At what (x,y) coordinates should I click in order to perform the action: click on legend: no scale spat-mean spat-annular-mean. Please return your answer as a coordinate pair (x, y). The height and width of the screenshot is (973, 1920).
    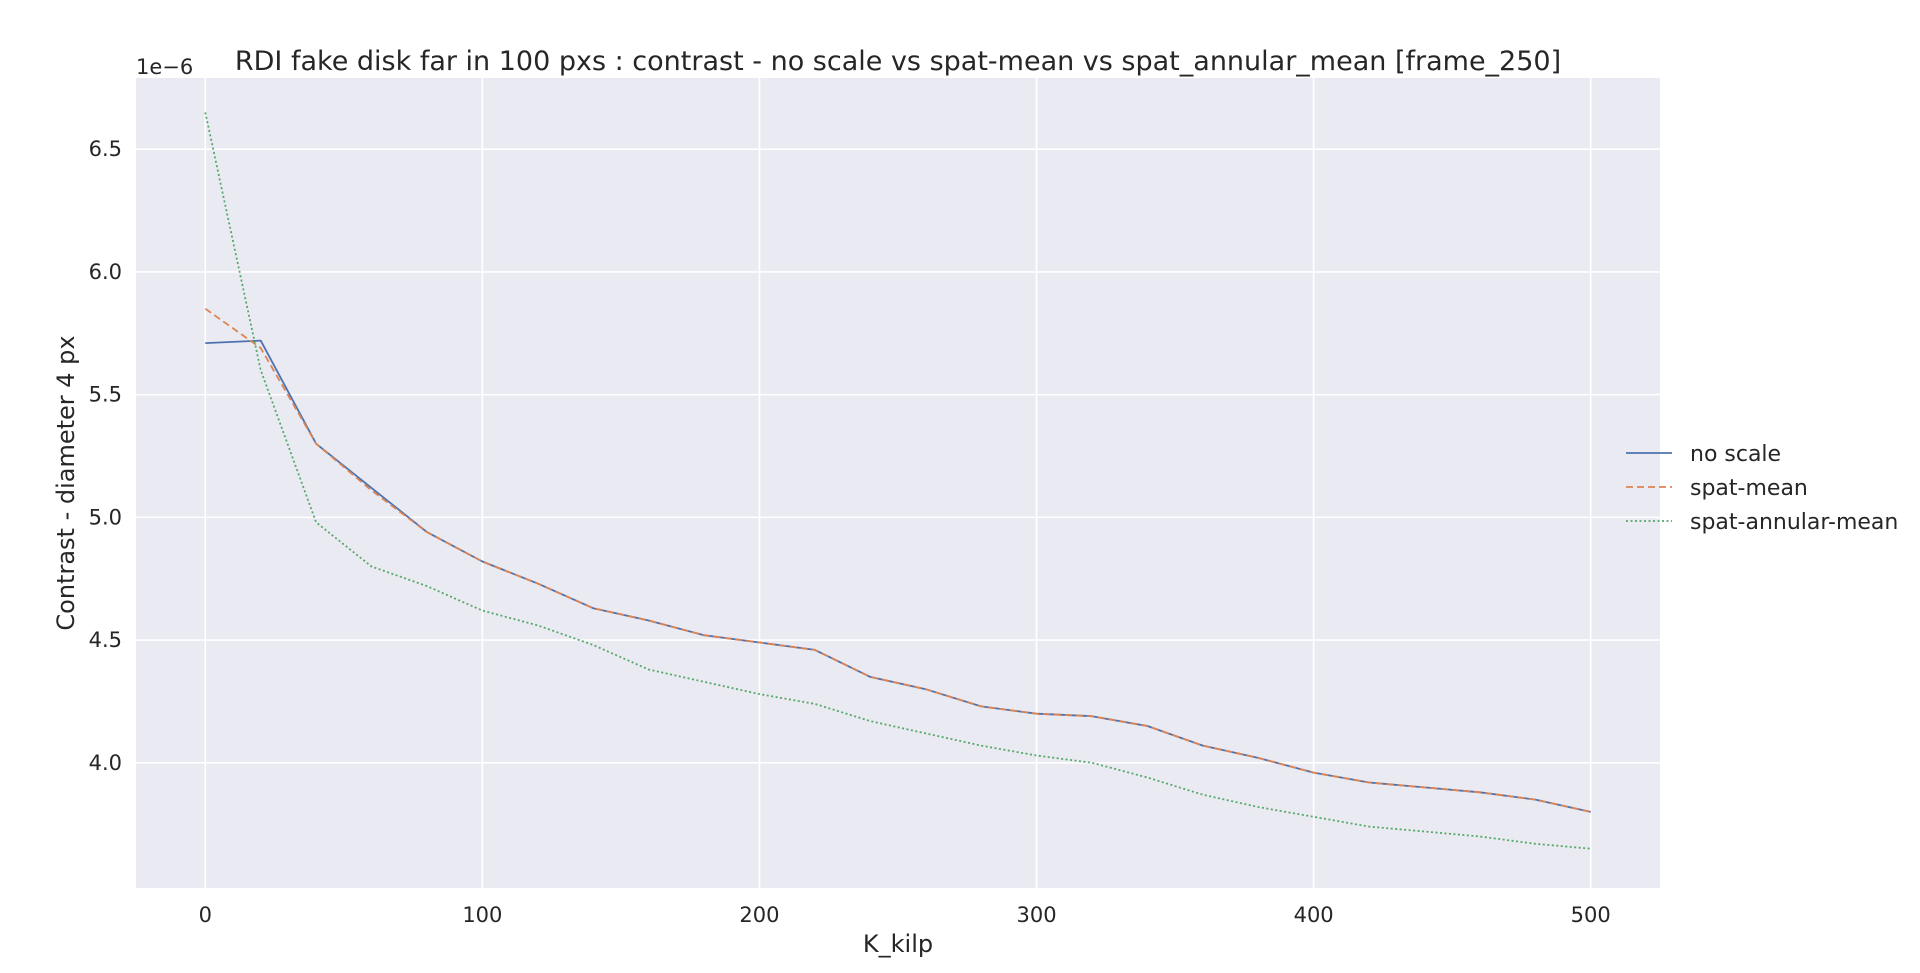
    Looking at the image, I should click on (1762, 488).